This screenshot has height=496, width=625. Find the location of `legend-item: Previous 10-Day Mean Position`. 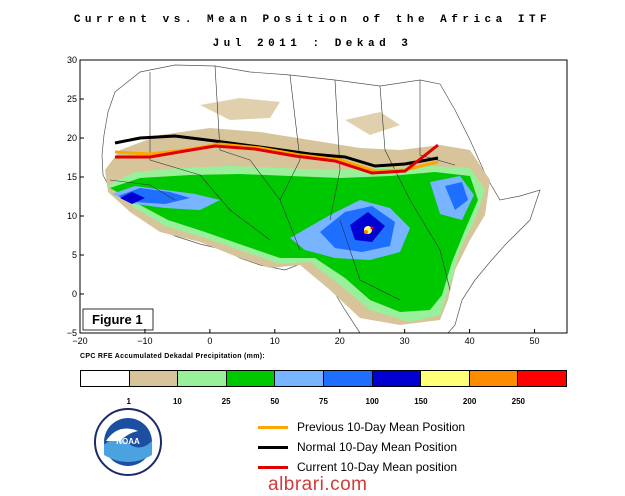

legend-item: Previous 10-Day Mean Position is located at coordinates (361, 427).